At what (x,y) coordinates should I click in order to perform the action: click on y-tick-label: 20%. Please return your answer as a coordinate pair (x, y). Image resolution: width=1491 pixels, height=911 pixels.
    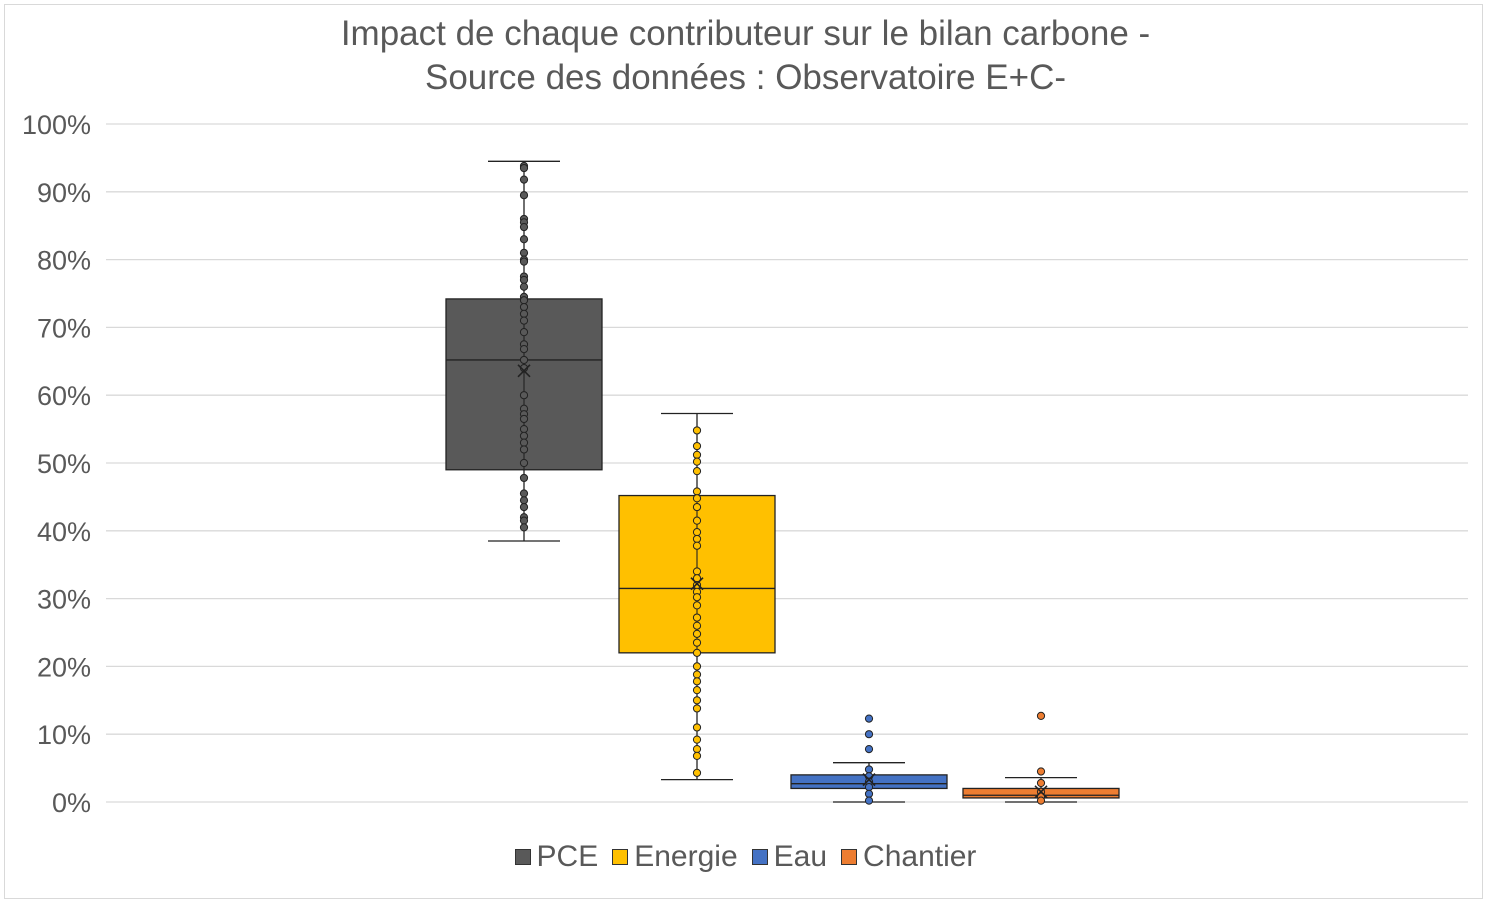
    Looking at the image, I should click on (64, 667).